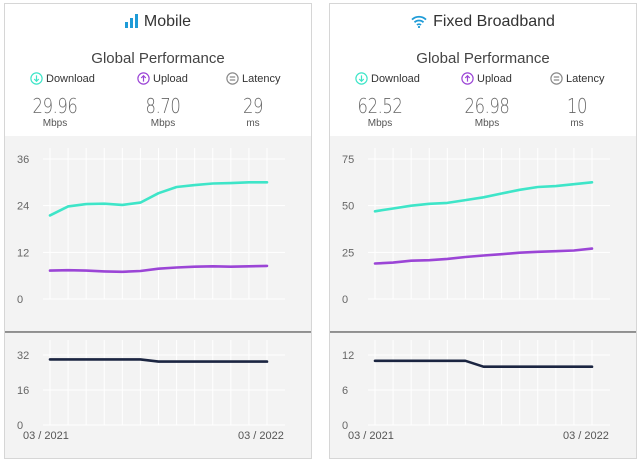 This screenshot has height=461, width=640. What do you see at coordinates (23, 356) in the screenshot?
I see `latency-y-tick-label: 32` at bounding box center [23, 356].